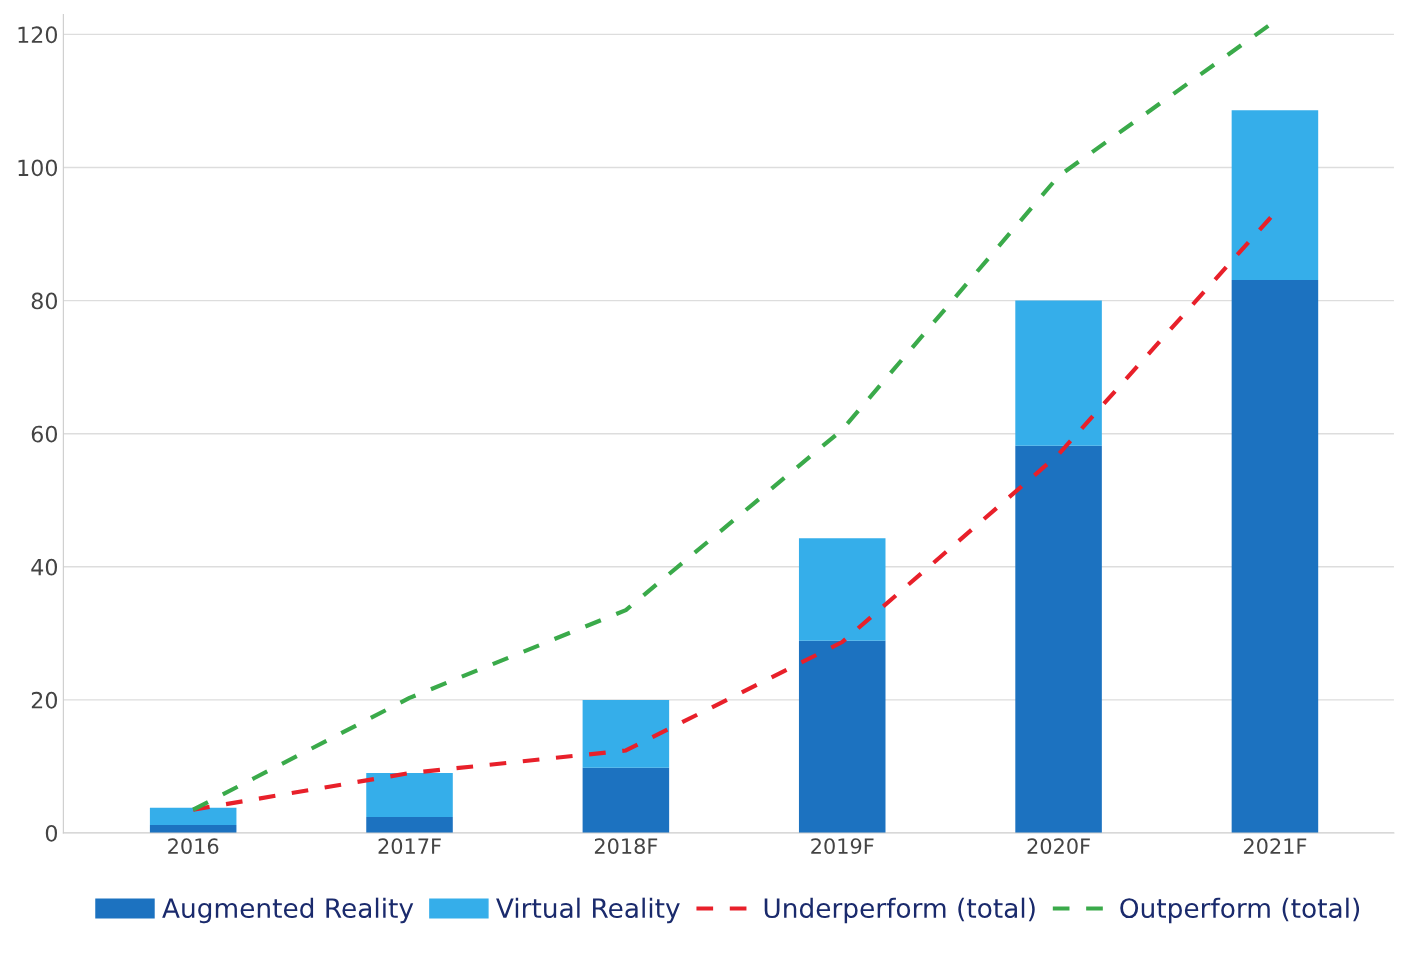 This screenshot has width=1408, height=963. What do you see at coordinates (193, 846) in the screenshot?
I see `x-tick-label: 2016` at bounding box center [193, 846].